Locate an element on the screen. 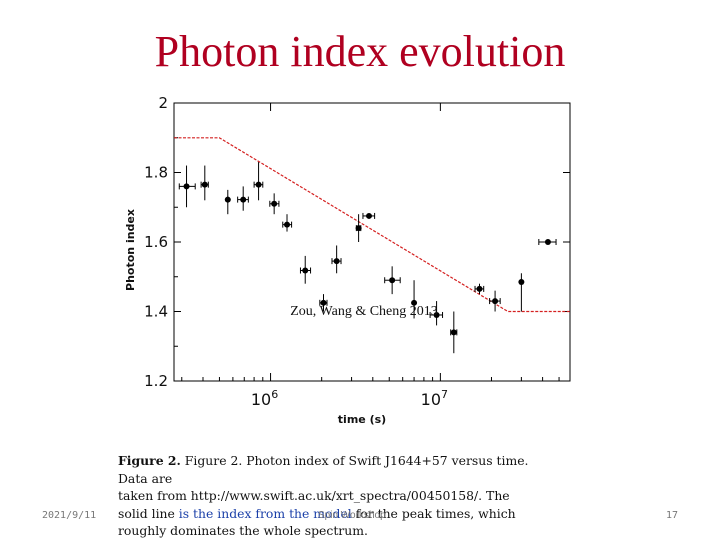 Image resolution: width=720 pixels, height=540 pixels. y-tick-label: 1.2 is located at coordinates (156, 381).